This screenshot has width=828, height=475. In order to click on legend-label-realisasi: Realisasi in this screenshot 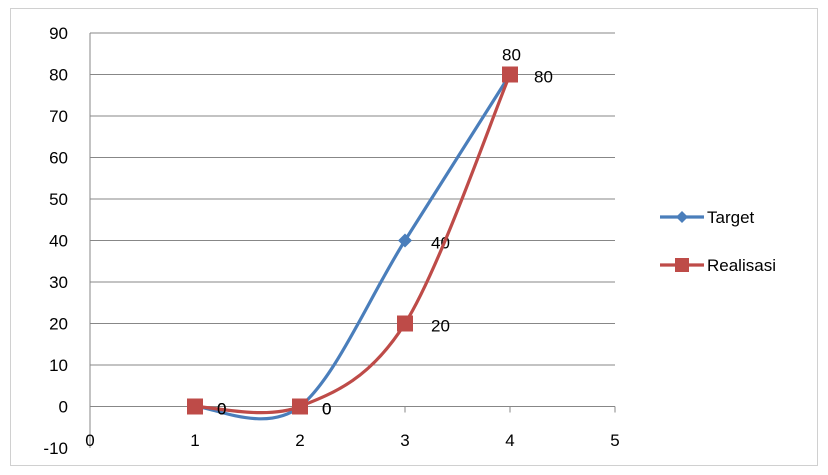, I will do `click(741, 265)`.